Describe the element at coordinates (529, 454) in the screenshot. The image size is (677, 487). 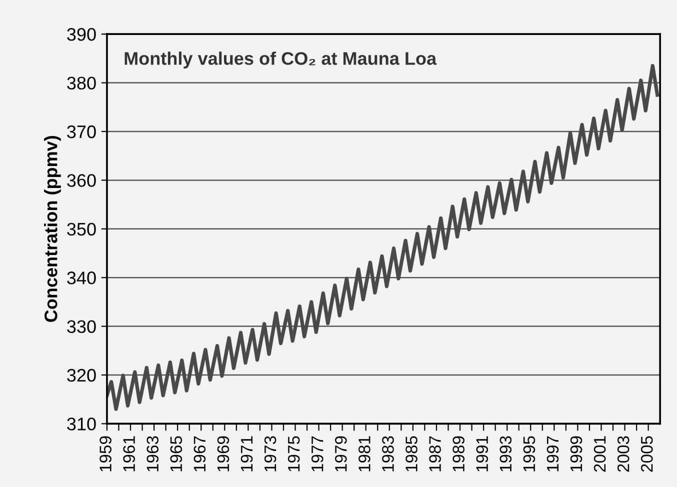
I see `x-tick-label: 1995` at that location.